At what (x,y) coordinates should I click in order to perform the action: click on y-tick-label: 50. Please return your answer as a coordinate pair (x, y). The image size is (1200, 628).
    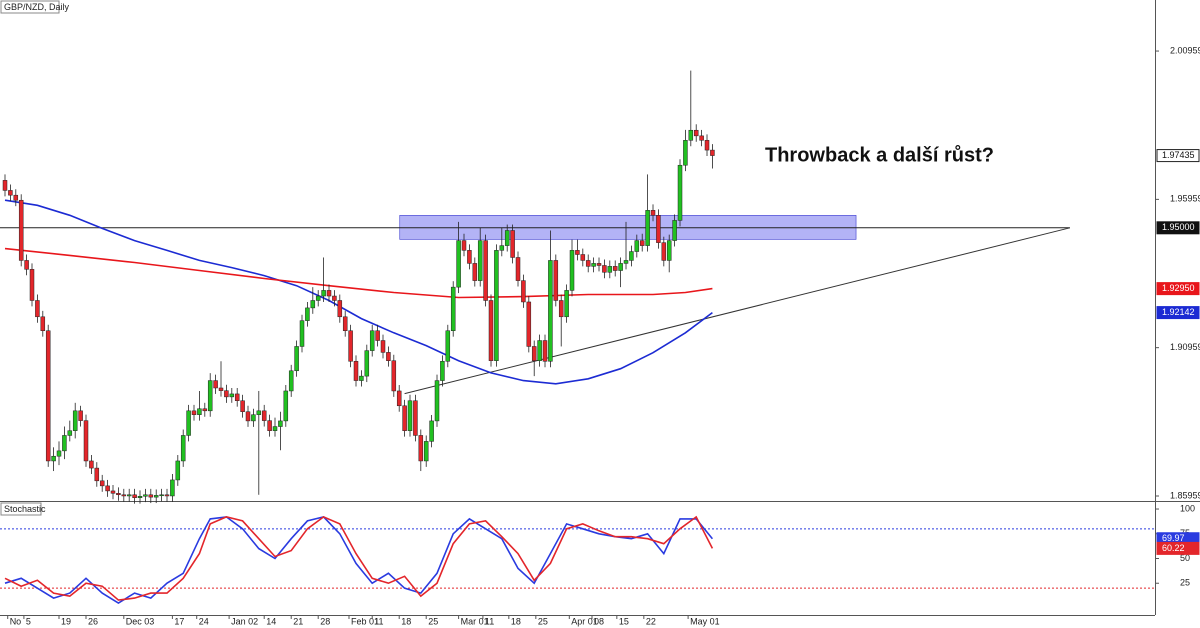
    Looking at the image, I should click on (1185, 558).